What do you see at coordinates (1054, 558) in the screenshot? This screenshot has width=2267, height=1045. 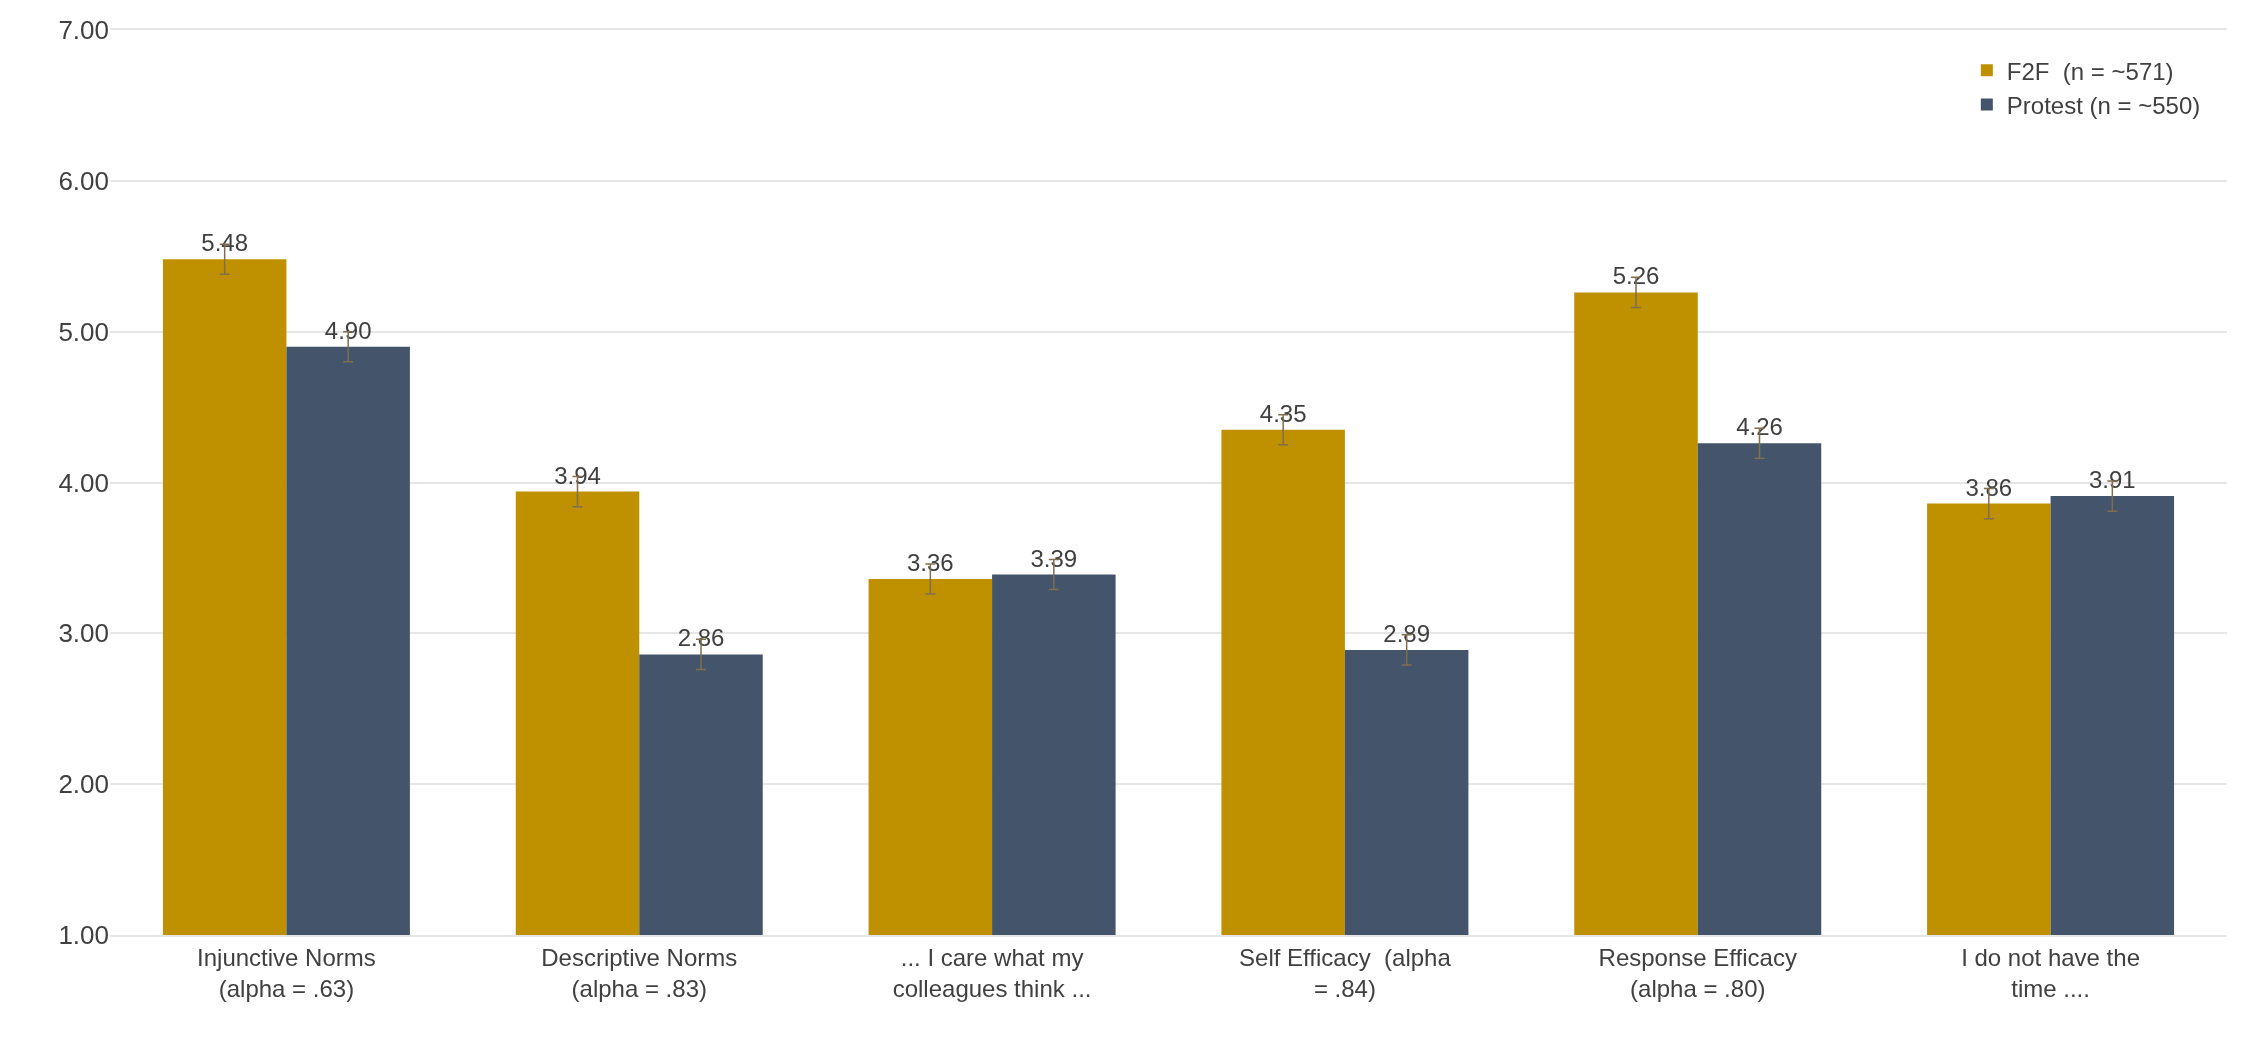 I see `data-label: 3.39` at bounding box center [1054, 558].